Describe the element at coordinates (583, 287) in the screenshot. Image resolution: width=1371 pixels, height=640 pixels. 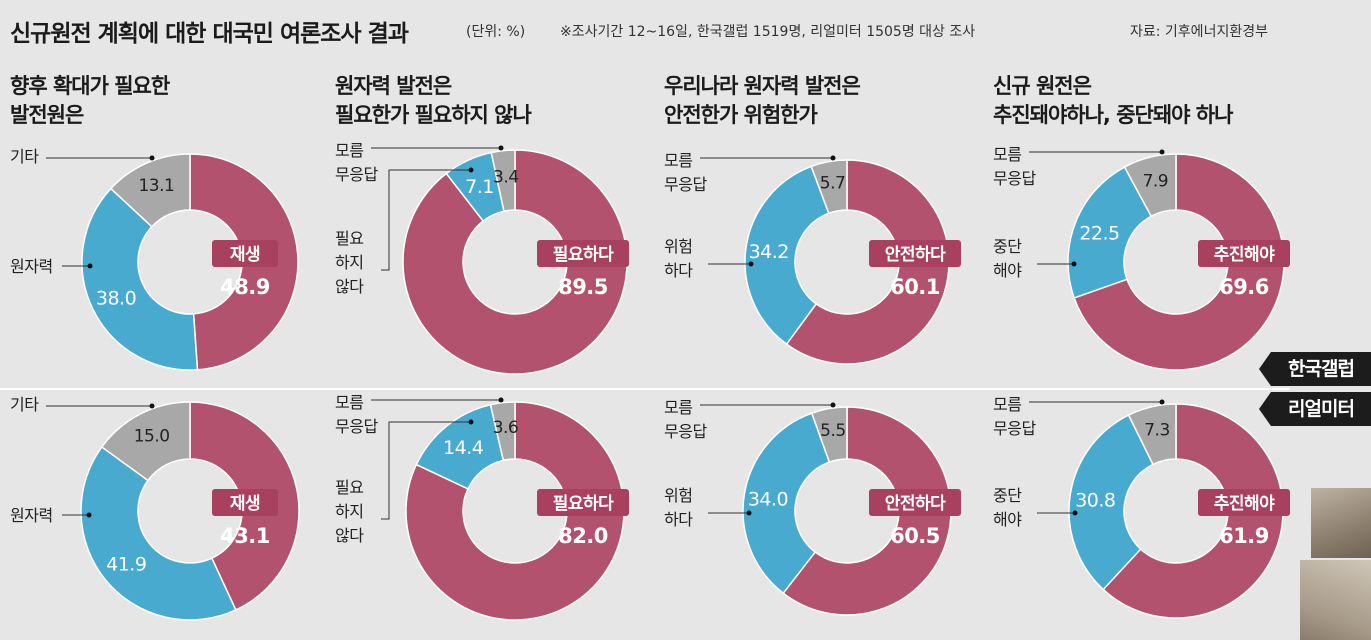
I see `main-value-label: 89.5` at that location.